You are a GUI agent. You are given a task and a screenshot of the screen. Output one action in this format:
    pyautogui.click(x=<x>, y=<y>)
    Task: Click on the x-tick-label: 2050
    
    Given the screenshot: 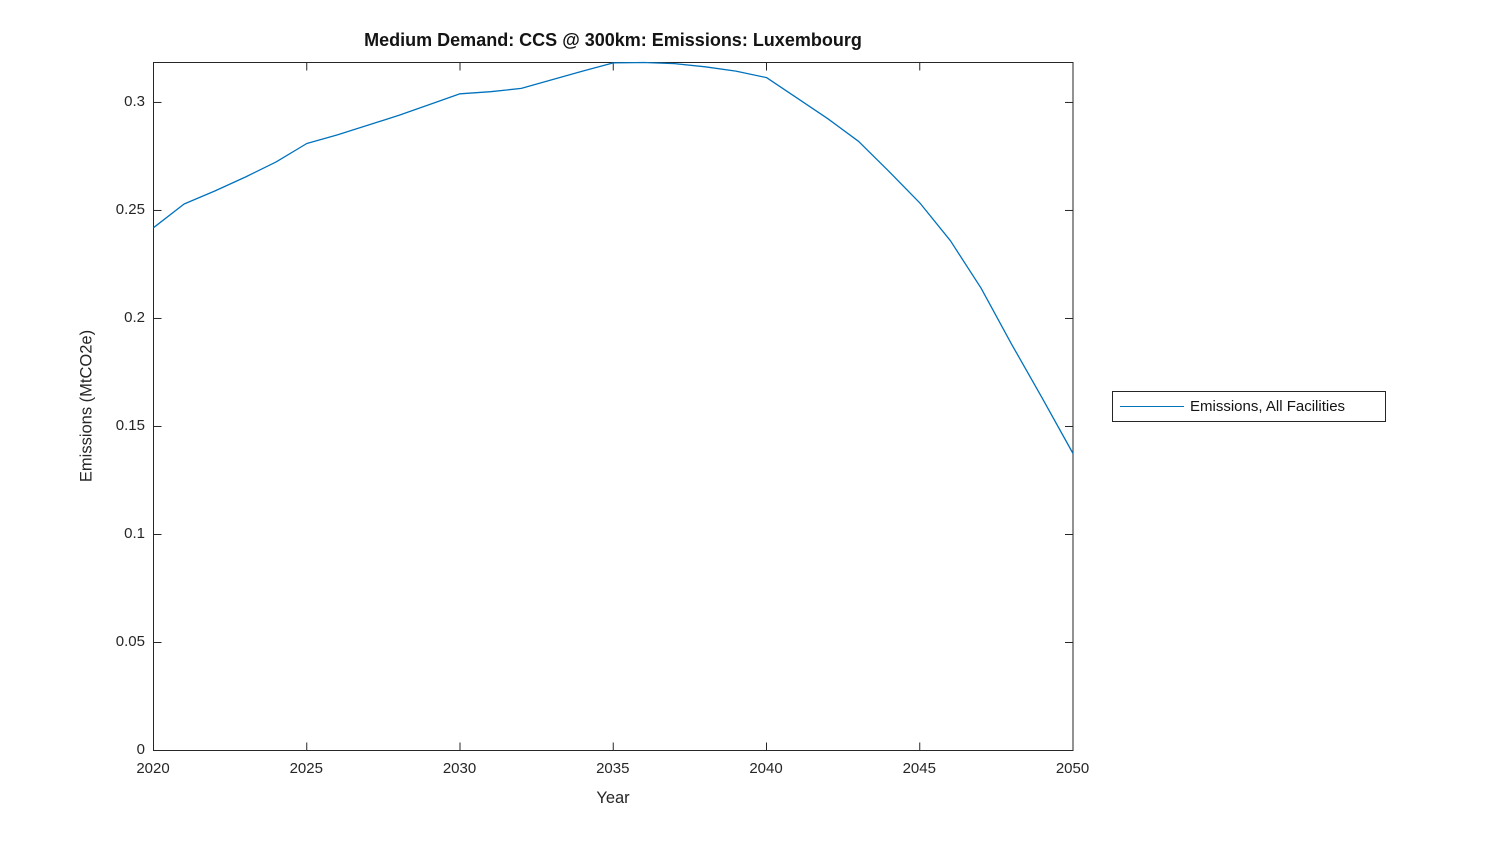 What is the action you would take?
    pyautogui.click(x=1072, y=768)
    